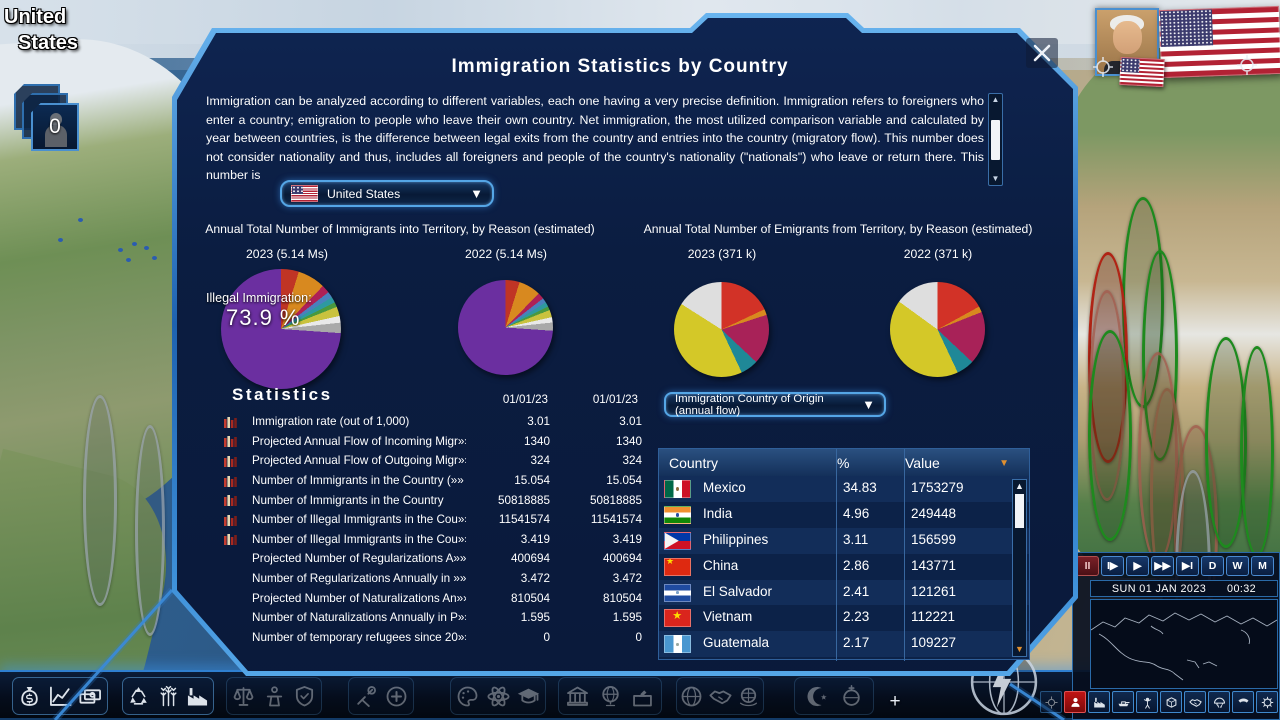 The height and width of the screenshot is (720, 1280). What do you see at coordinates (610, 696) in the screenshot?
I see `globe-stand-icon` at bounding box center [610, 696].